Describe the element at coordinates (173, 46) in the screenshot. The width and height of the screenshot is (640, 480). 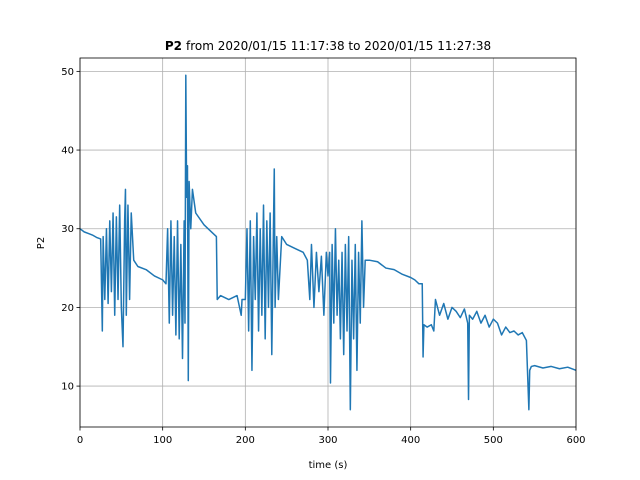
I see `title-bold: P2` at that location.